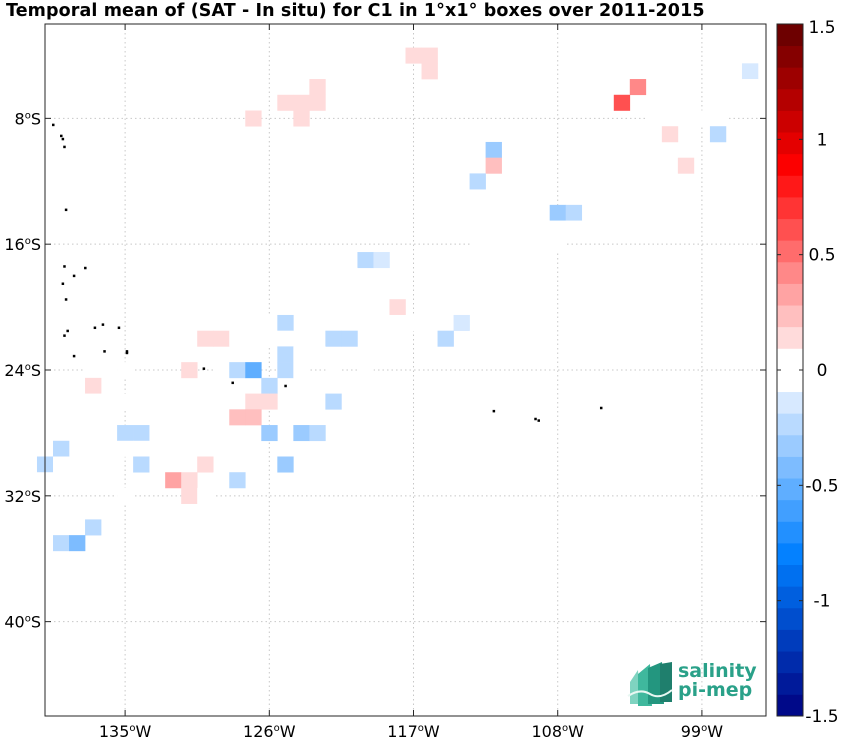 The height and width of the screenshot is (740, 847). I want to click on lon-tick-label: 117oW, so click(413, 731).